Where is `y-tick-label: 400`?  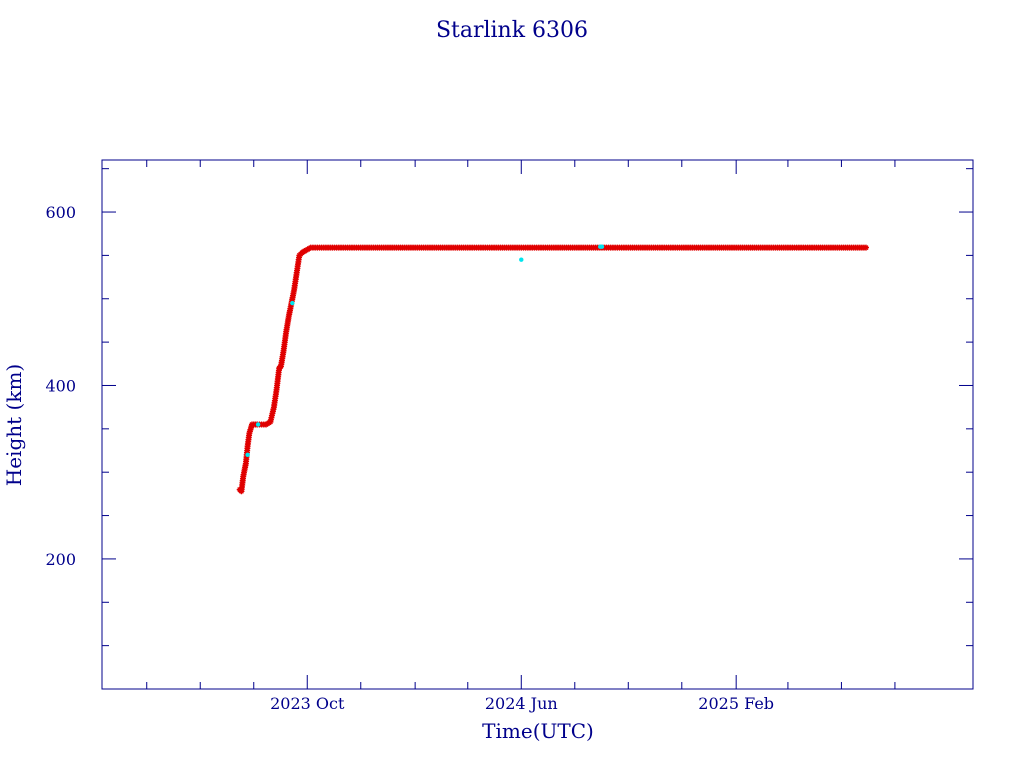 y-tick-label: 400 is located at coordinates (60, 385).